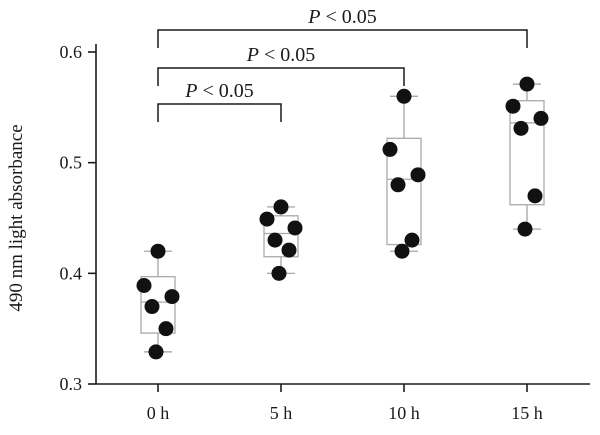  What do you see at coordinates (71, 163) in the screenshot?
I see `y-tick-label: 0.5` at bounding box center [71, 163].